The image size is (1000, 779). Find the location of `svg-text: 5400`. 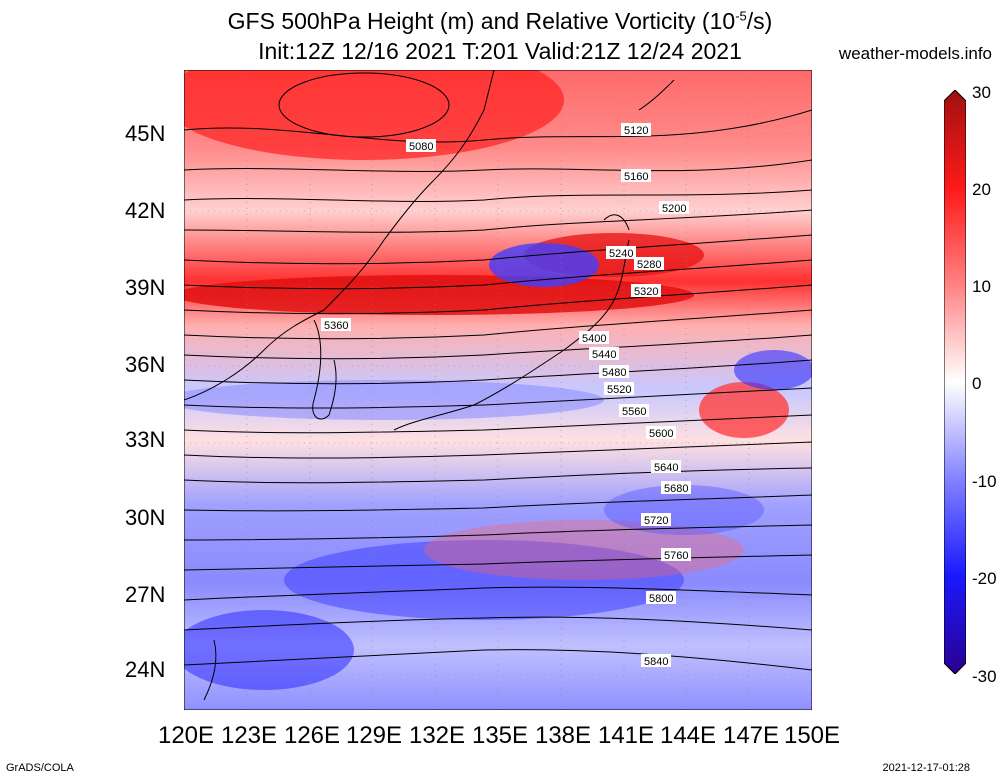

svg-text: 5400 is located at coordinates (594, 339).